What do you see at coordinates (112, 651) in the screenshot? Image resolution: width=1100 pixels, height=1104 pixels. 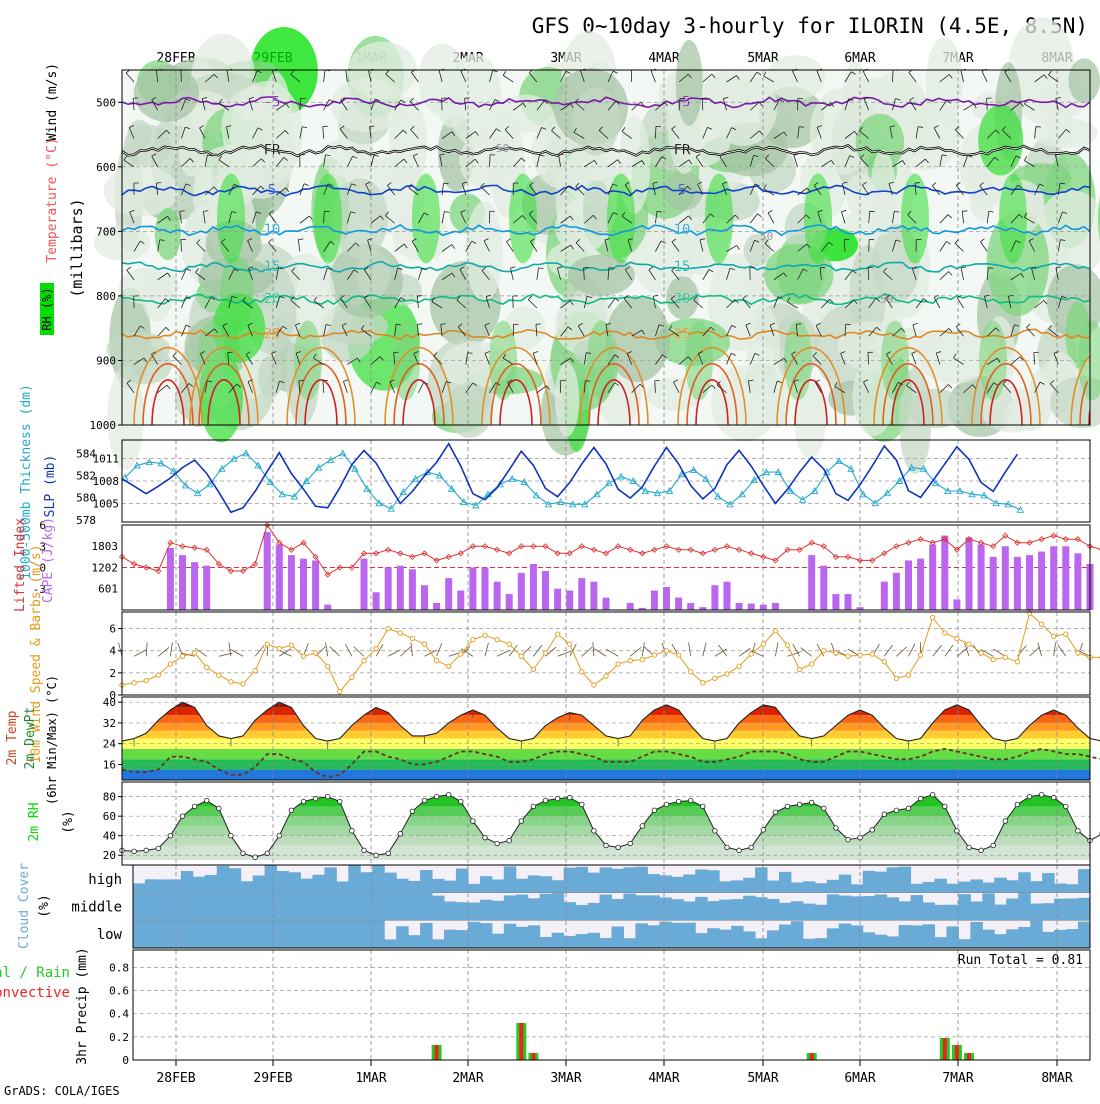 I see `y-tick-label: 4` at bounding box center [112, 651].